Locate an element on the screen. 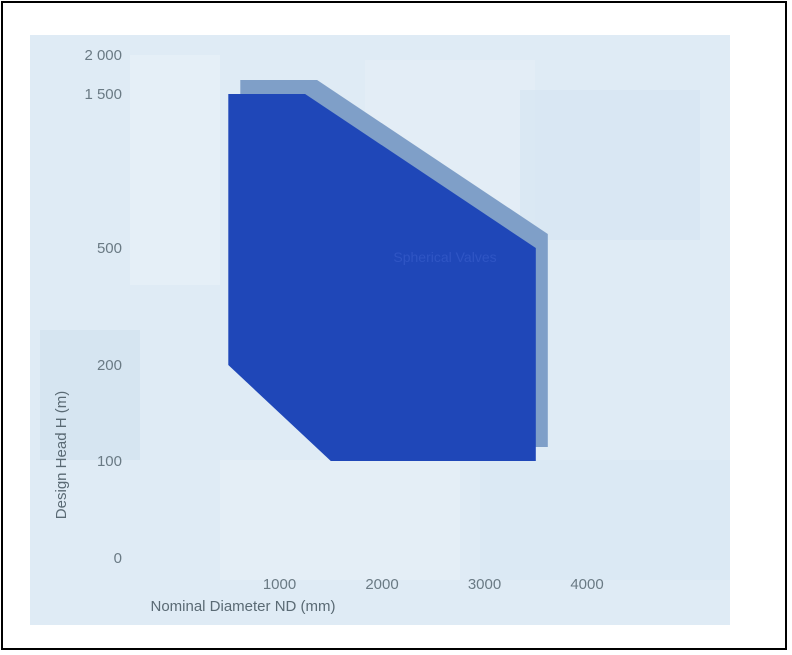 Image resolution: width=792 pixels, height=655 pixels. x-axis-ticks: 1000 2000 3000 4000 is located at coordinates (433, 584).